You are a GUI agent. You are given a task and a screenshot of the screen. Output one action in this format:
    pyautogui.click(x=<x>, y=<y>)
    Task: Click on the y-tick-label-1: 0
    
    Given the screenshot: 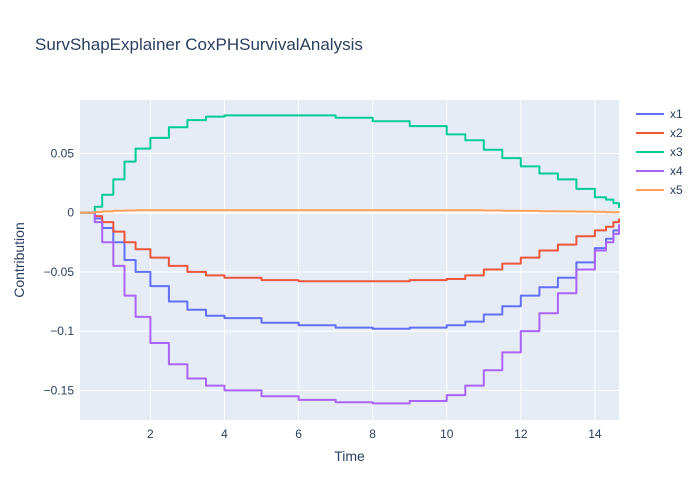 What is the action you would take?
    pyautogui.click(x=70, y=213)
    